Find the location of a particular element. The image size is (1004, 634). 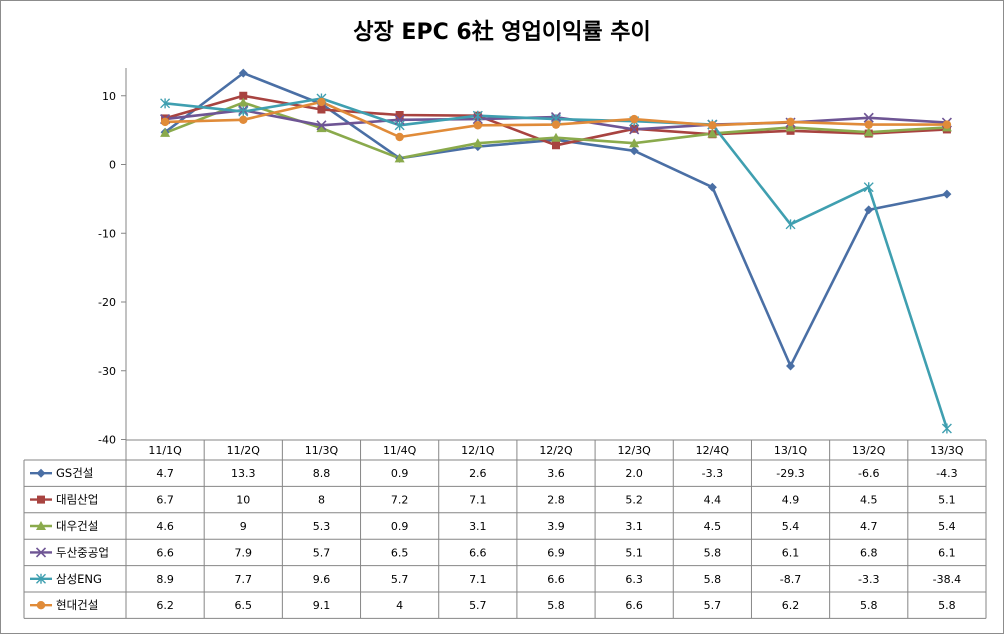

y-tick-label: -20 is located at coordinates (107, 302).